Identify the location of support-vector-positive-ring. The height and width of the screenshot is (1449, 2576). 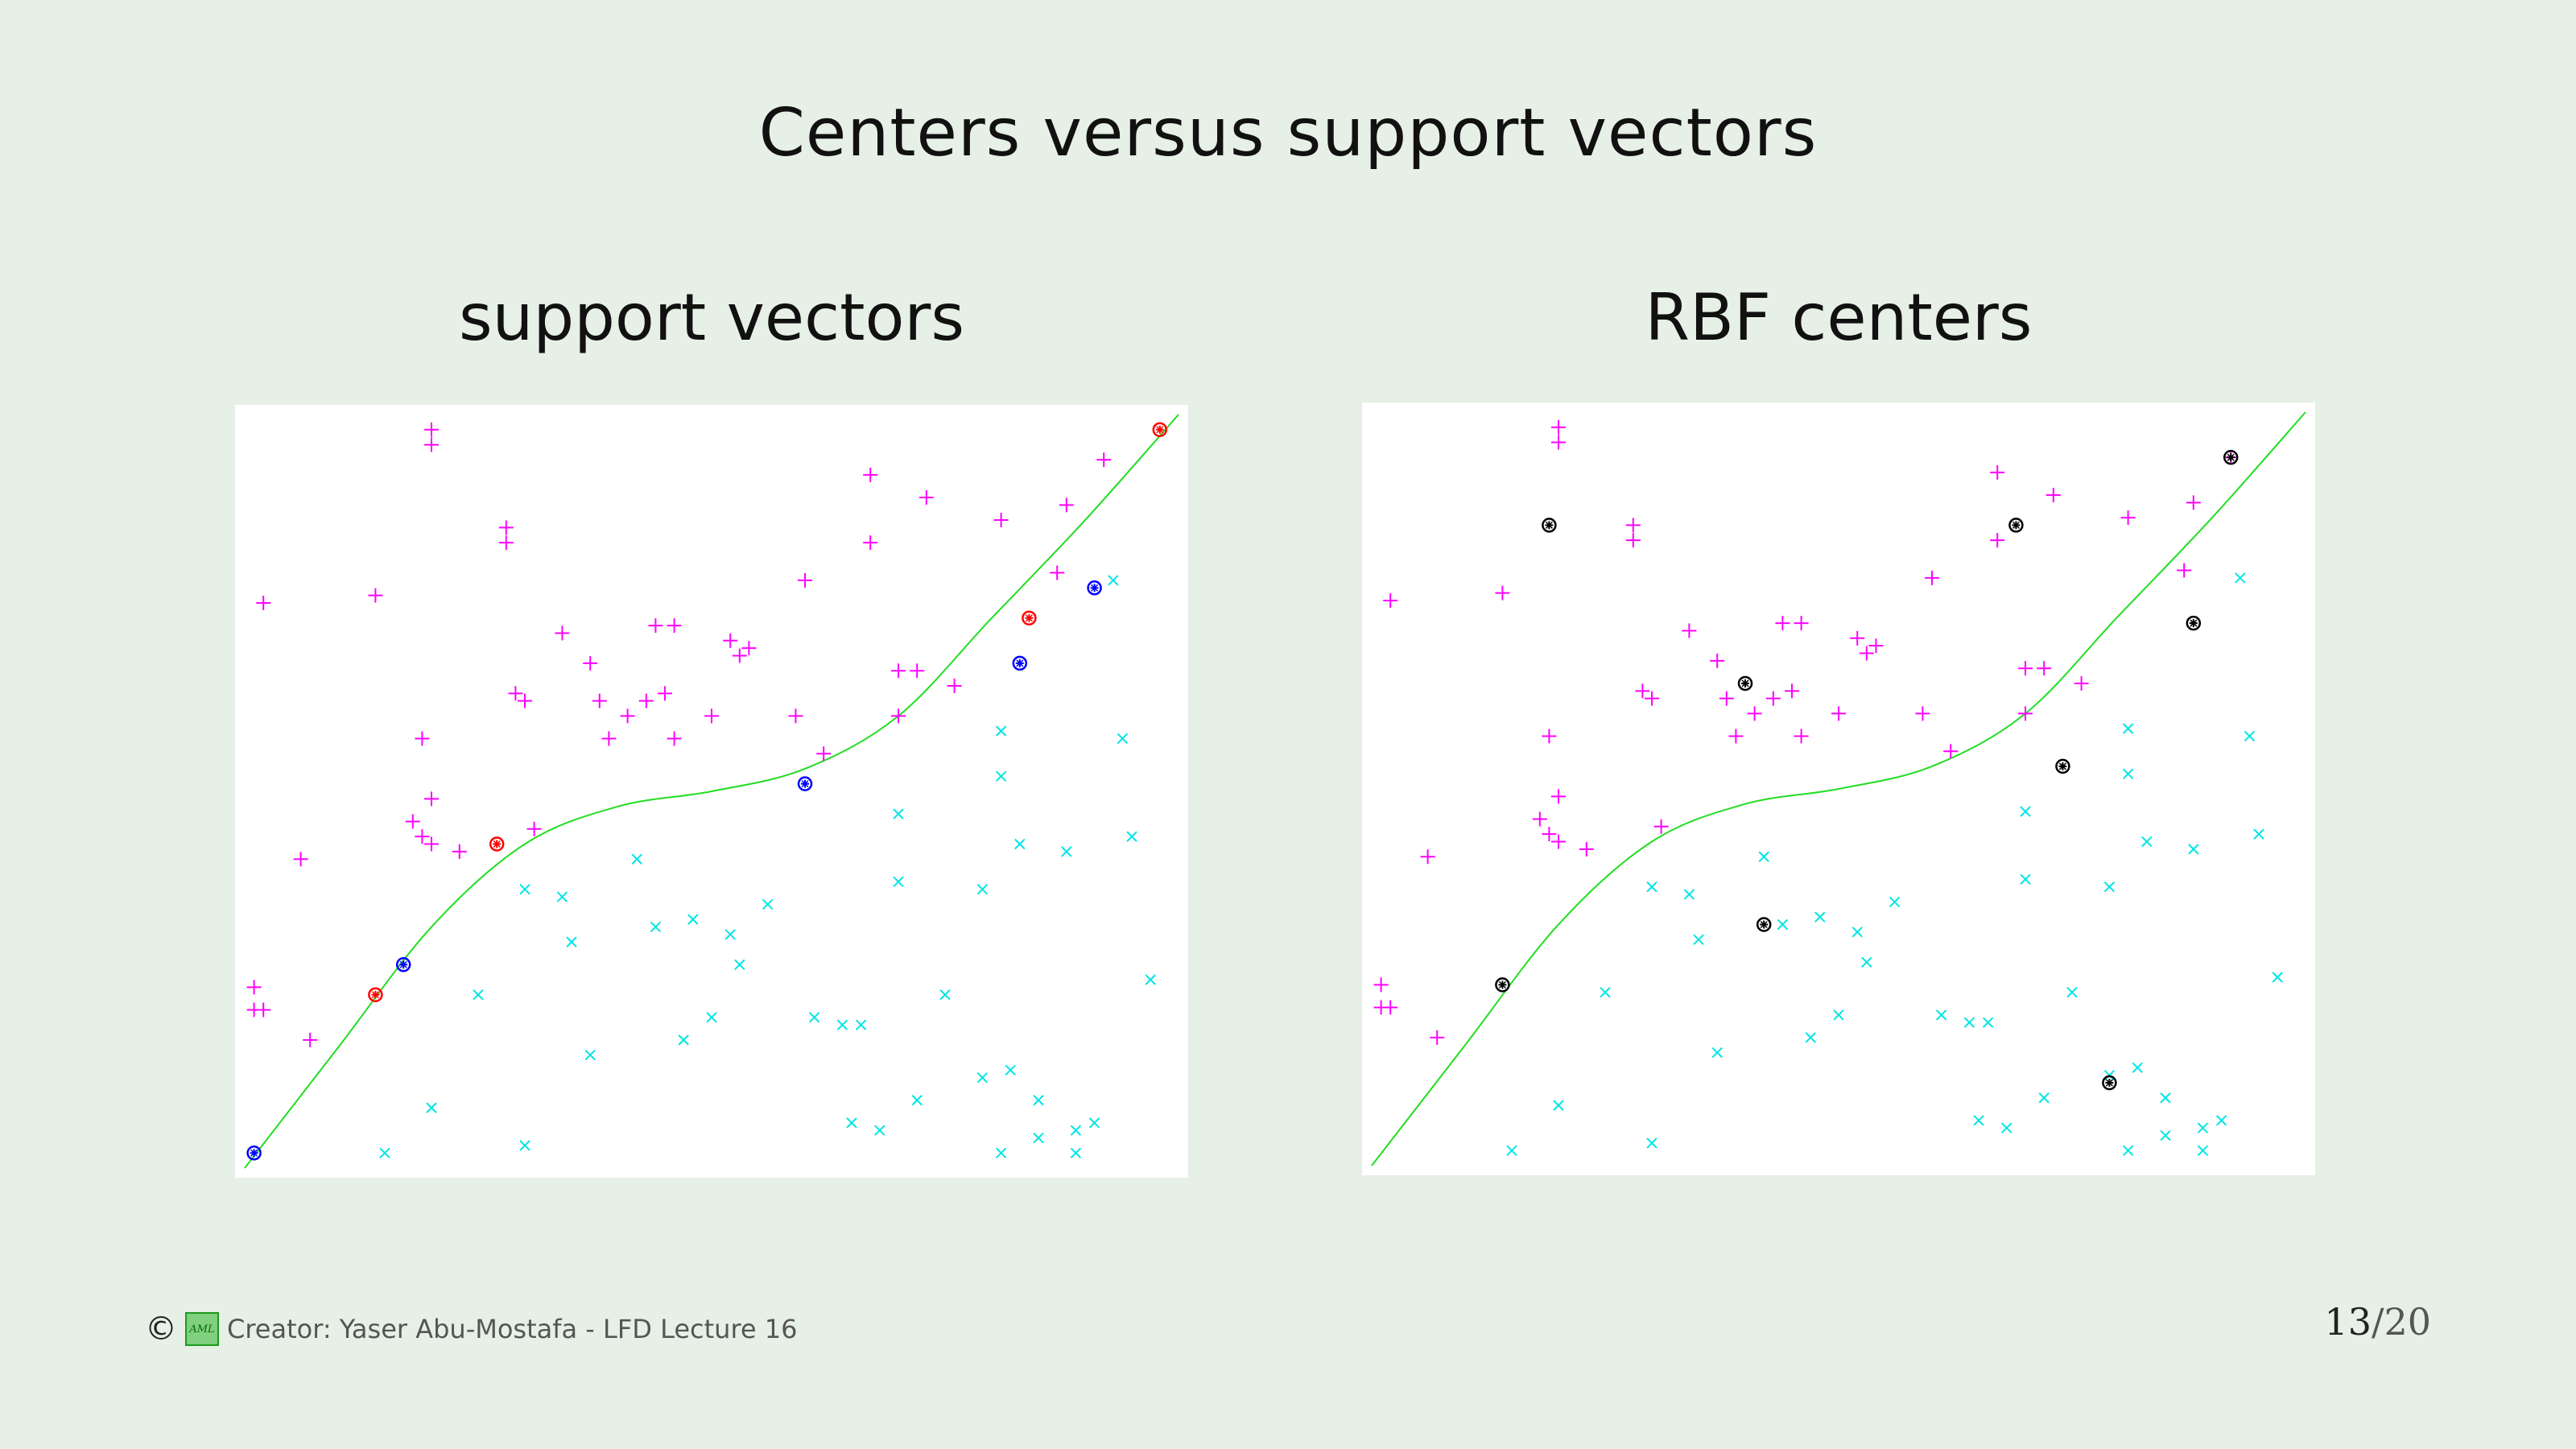
(375, 994).